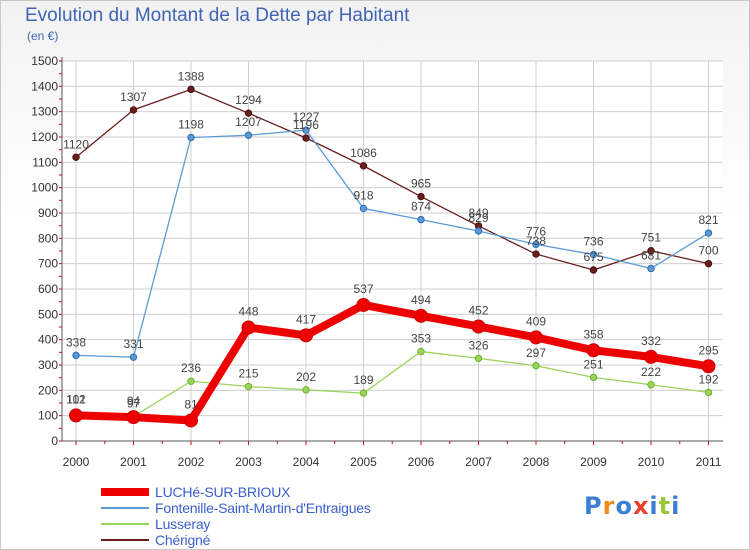  What do you see at coordinates (223, 492) in the screenshot?
I see `legend-label: LUCHé-SUR-BRIOUX` at bounding box center [223, 492].